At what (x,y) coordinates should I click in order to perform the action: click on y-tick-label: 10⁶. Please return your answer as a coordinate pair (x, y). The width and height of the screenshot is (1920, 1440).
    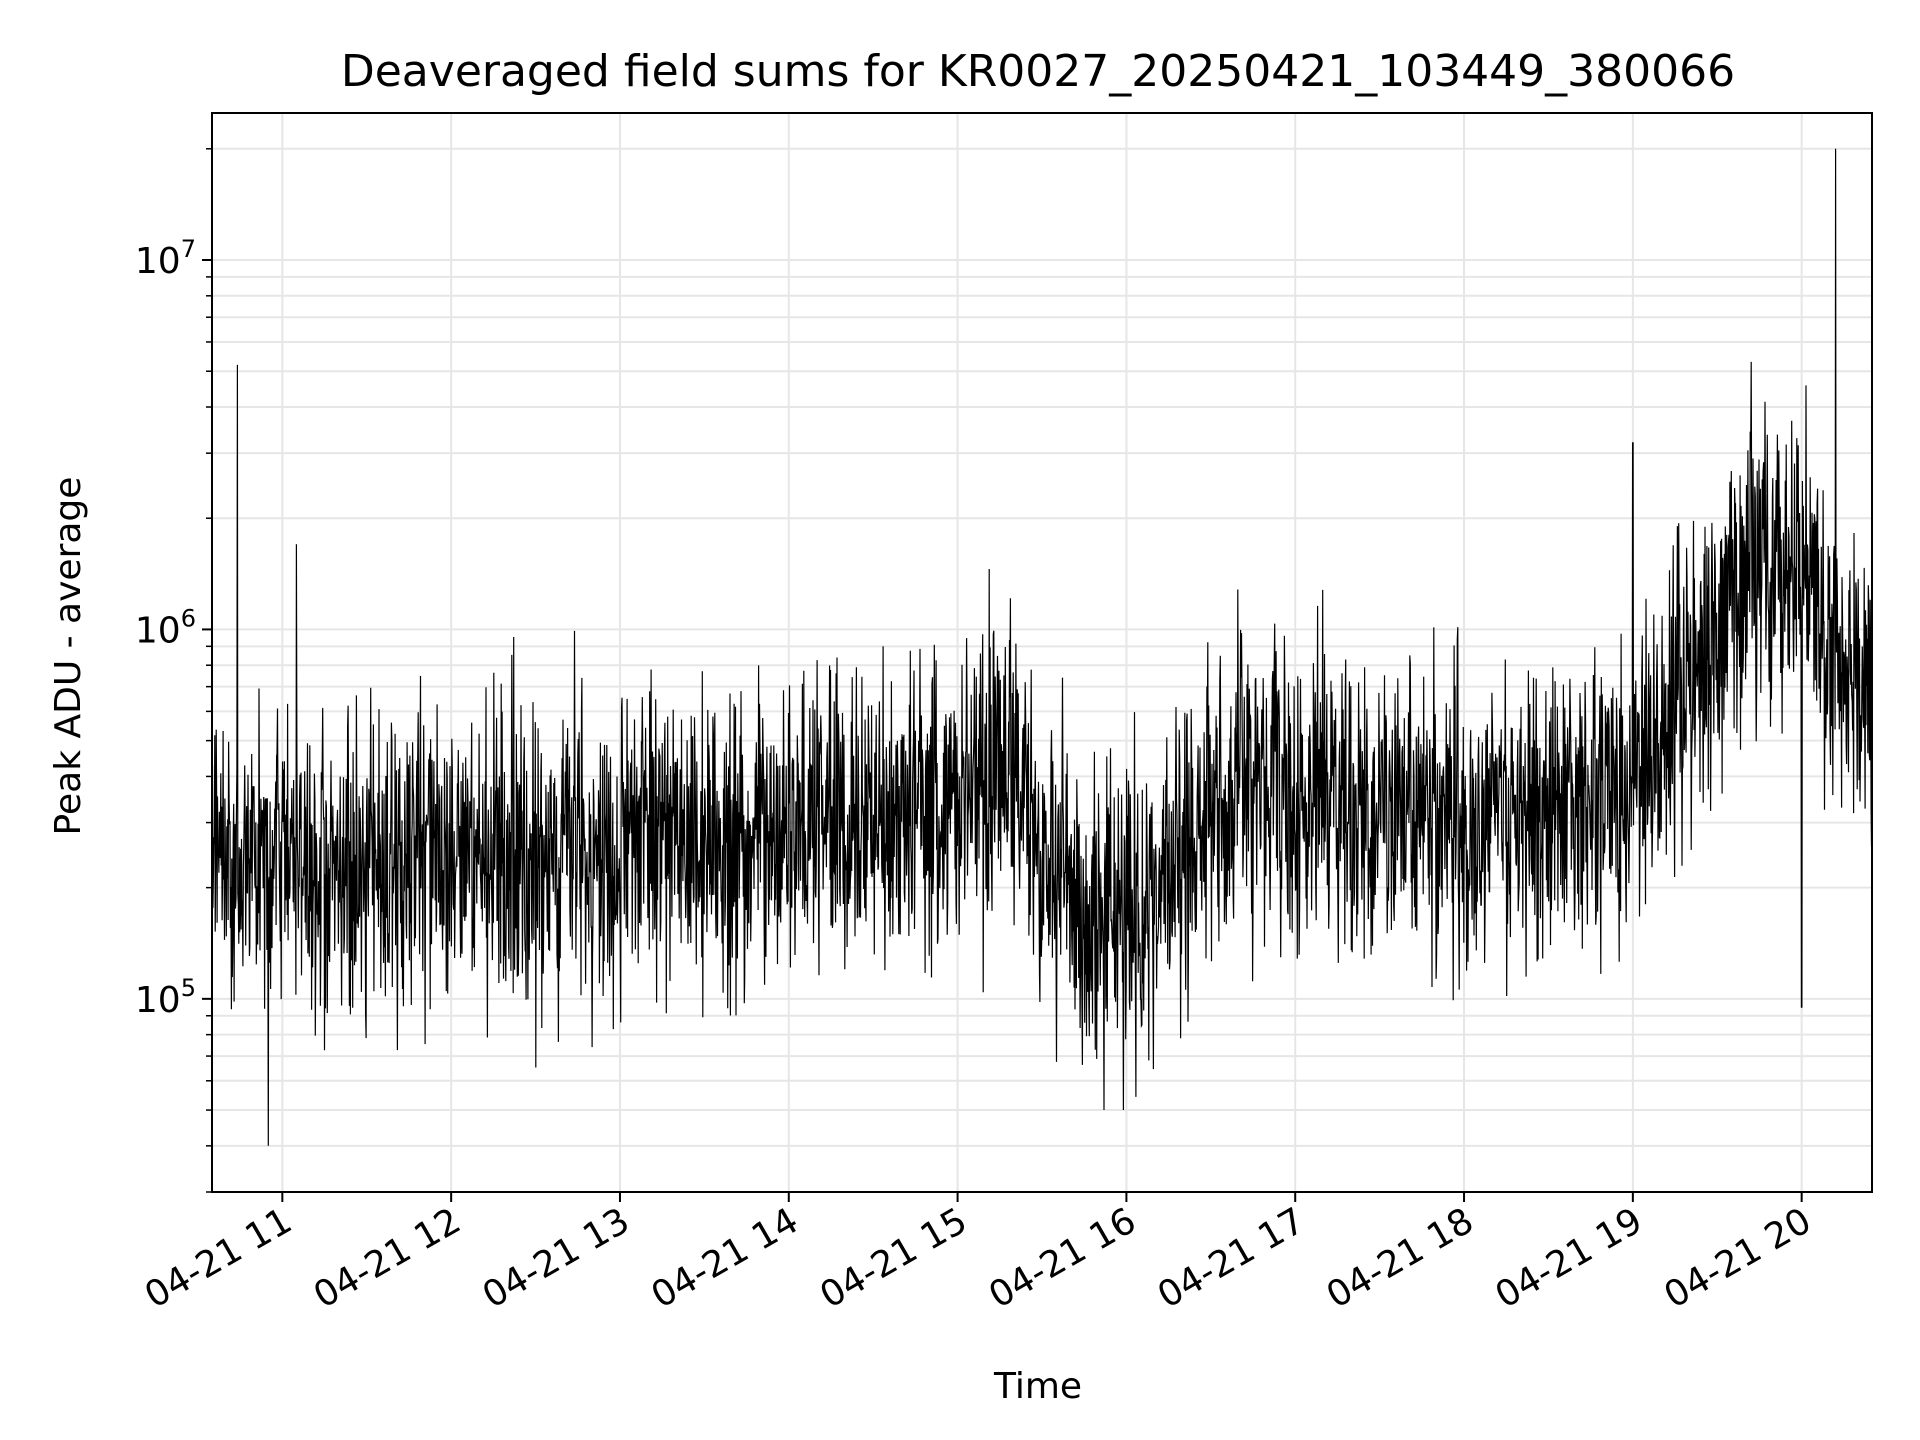
    Looking at the image, I should click on (165, 627).